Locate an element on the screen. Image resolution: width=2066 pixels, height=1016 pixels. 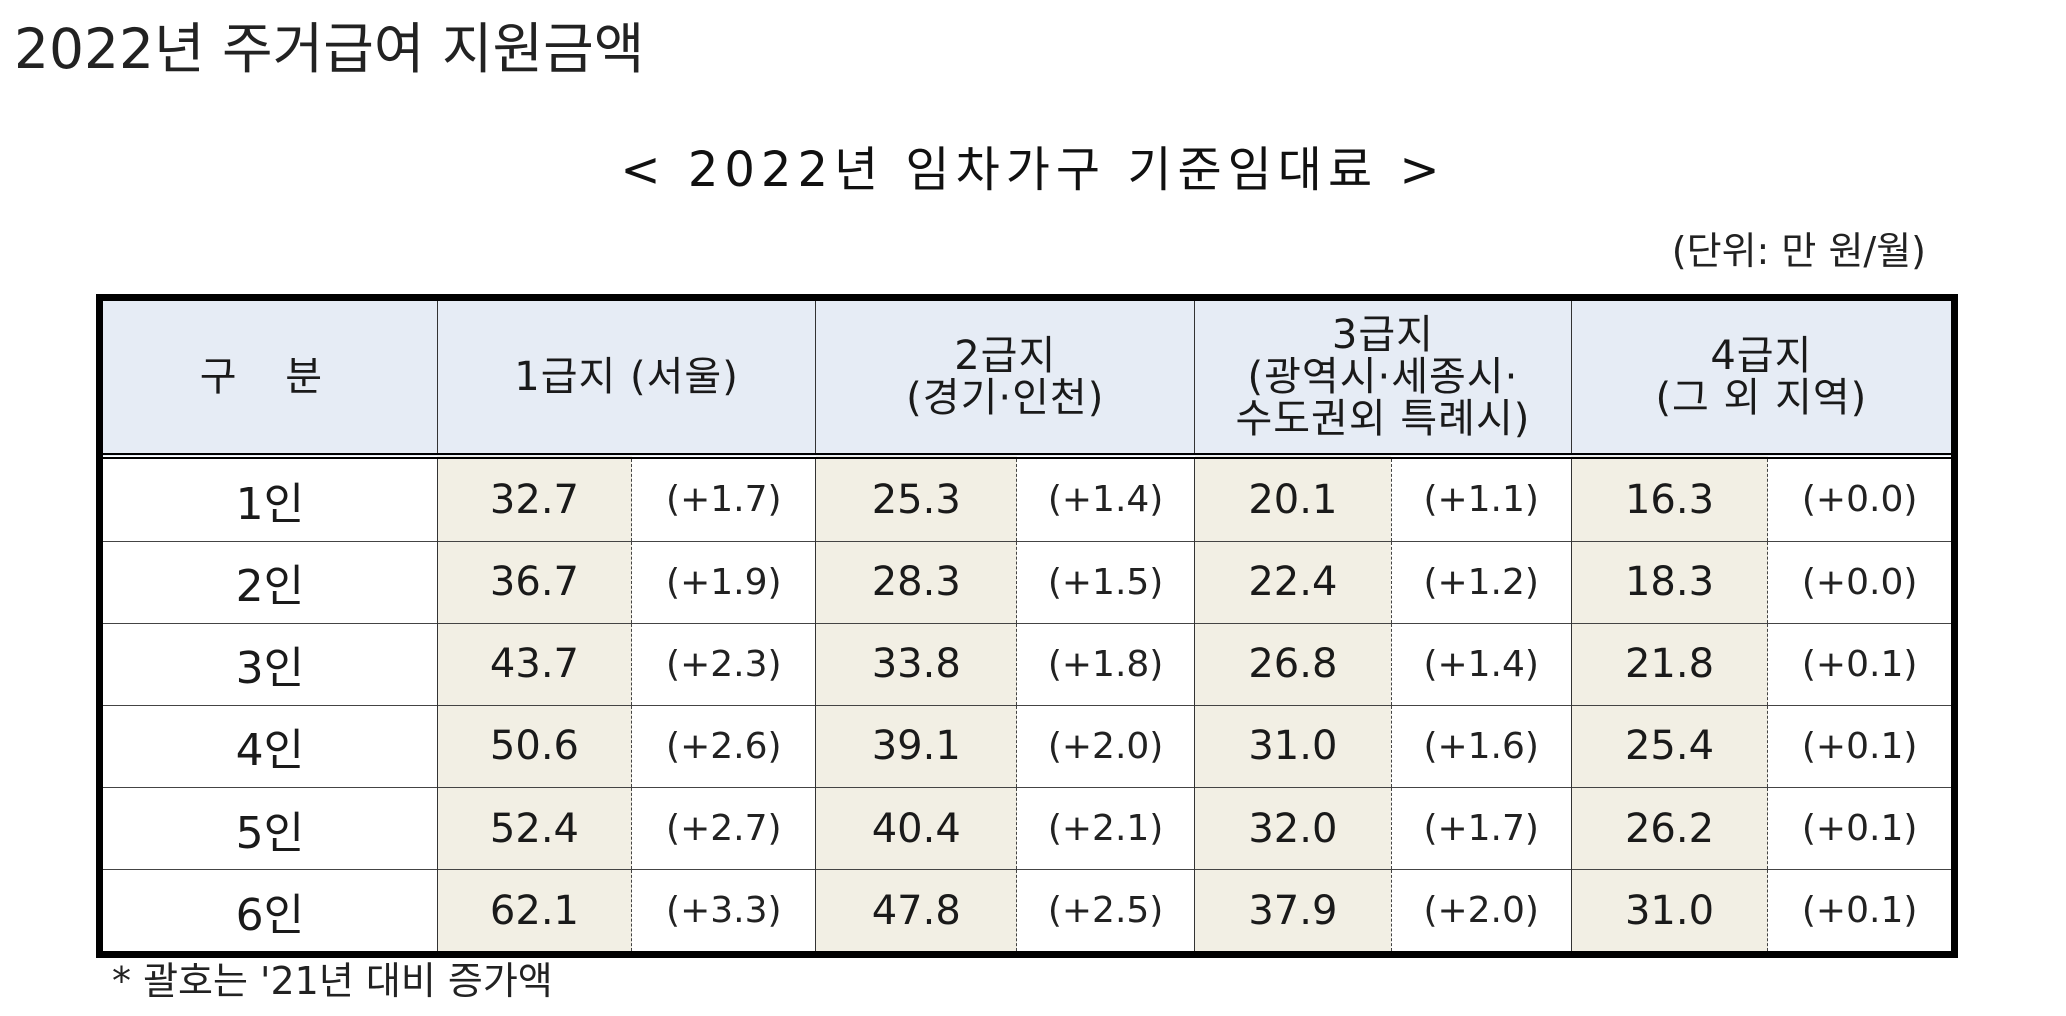
zone1-increase: (+2.6) is located at coordinates (723, 746).